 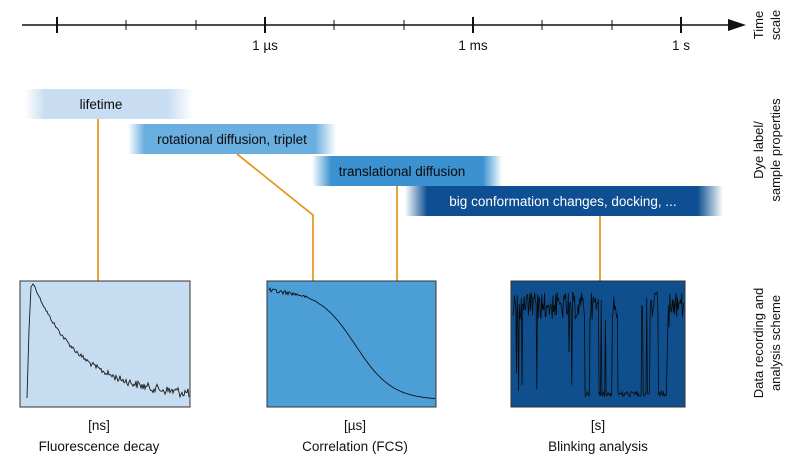 I want to click on panel-fluorescence-decay: [ns] Fluorescence decay, so click(x=105, y=367).